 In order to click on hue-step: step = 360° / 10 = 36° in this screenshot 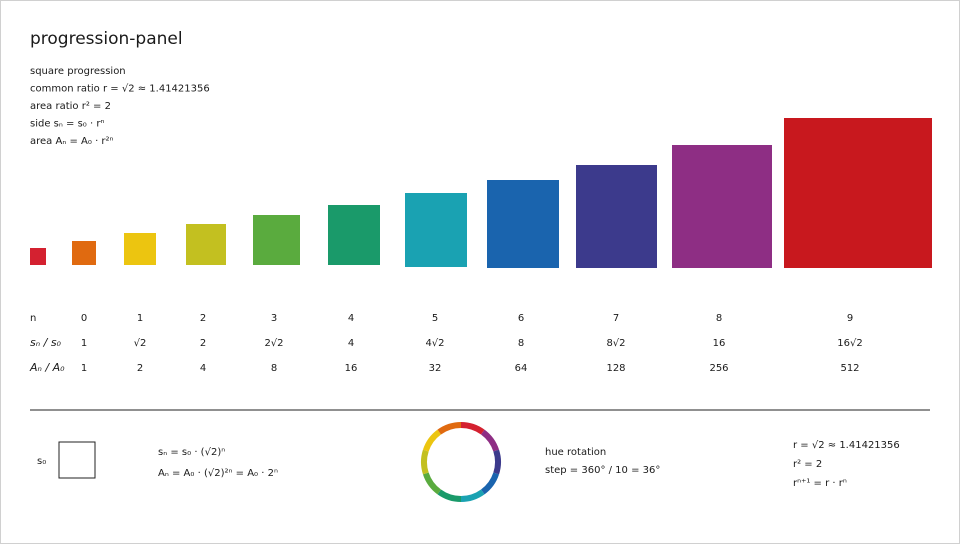, I will do `click(602, 470)`.